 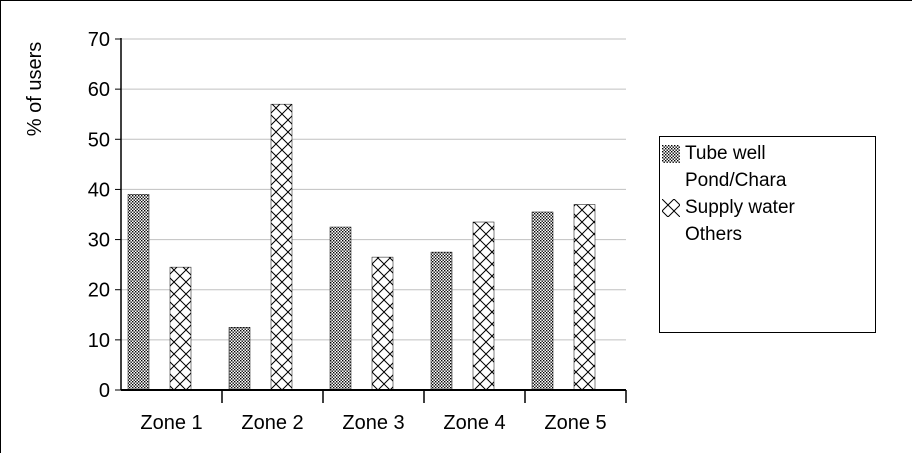 I want to click on y-tick-label: 10, so click(x=99, y=341).